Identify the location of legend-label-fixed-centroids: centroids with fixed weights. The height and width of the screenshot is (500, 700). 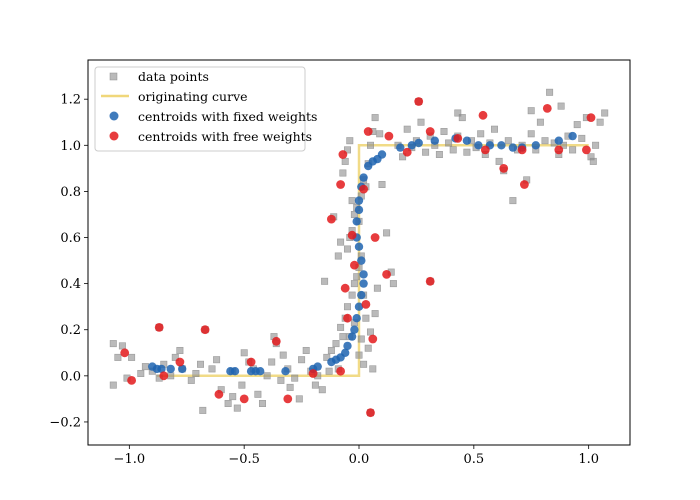
(227, 116).